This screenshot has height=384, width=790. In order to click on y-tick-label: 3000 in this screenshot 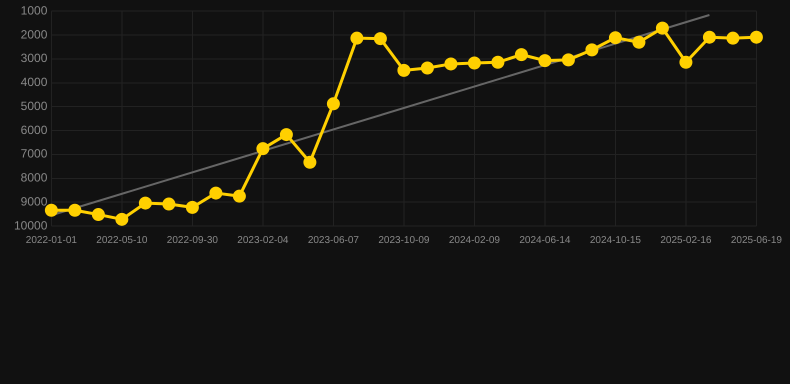, I will do `click(34, 58)`.